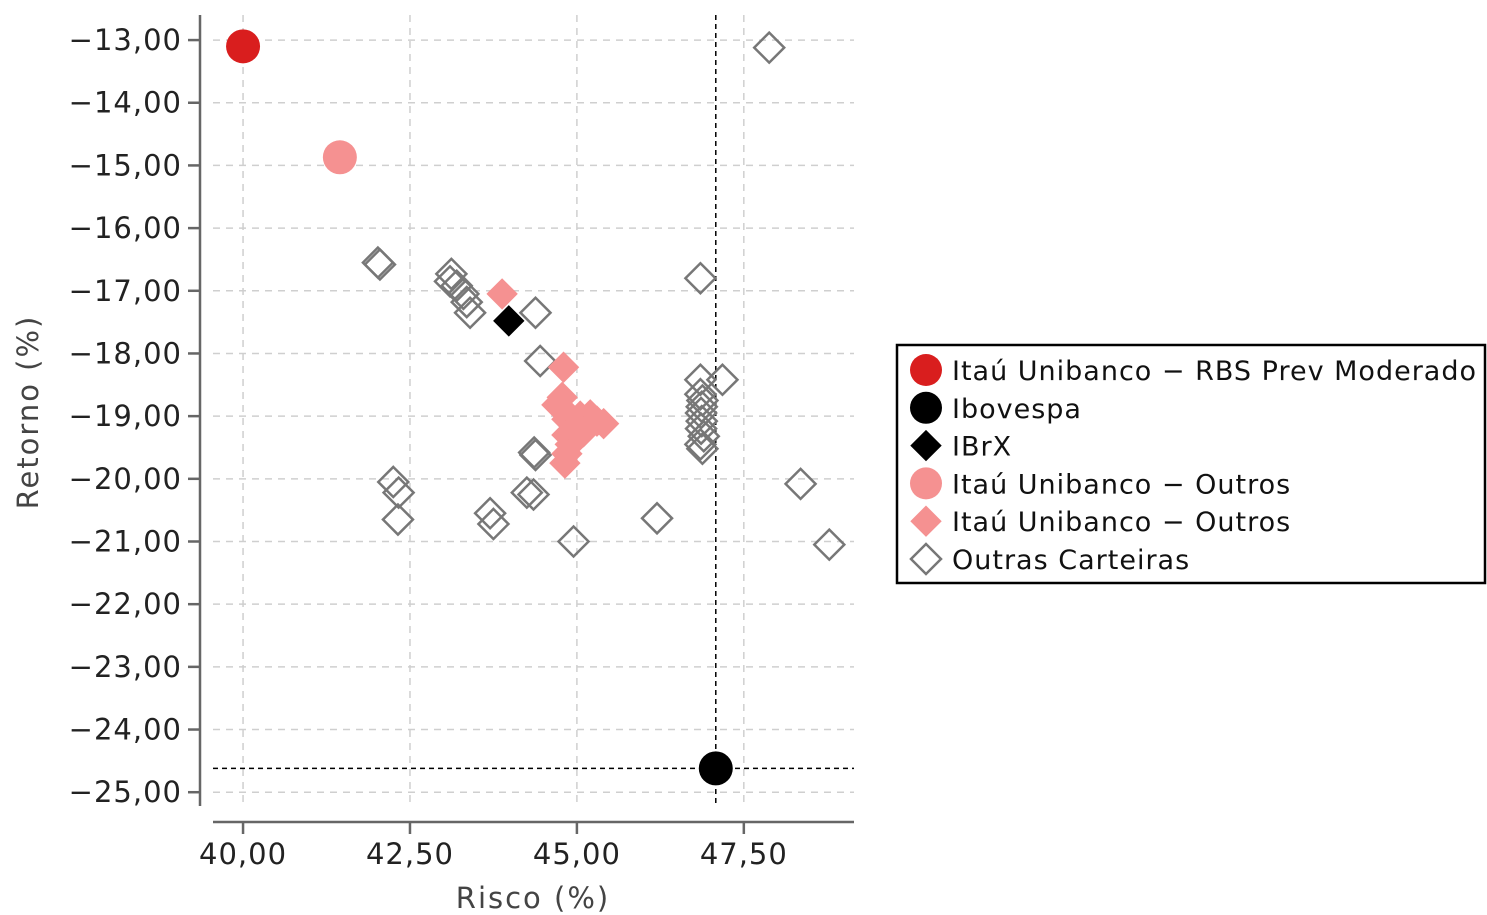 The height and width of the screenshot is (915, 1487). I want to click on y-tick-label: −15,00, so click(125, 165).